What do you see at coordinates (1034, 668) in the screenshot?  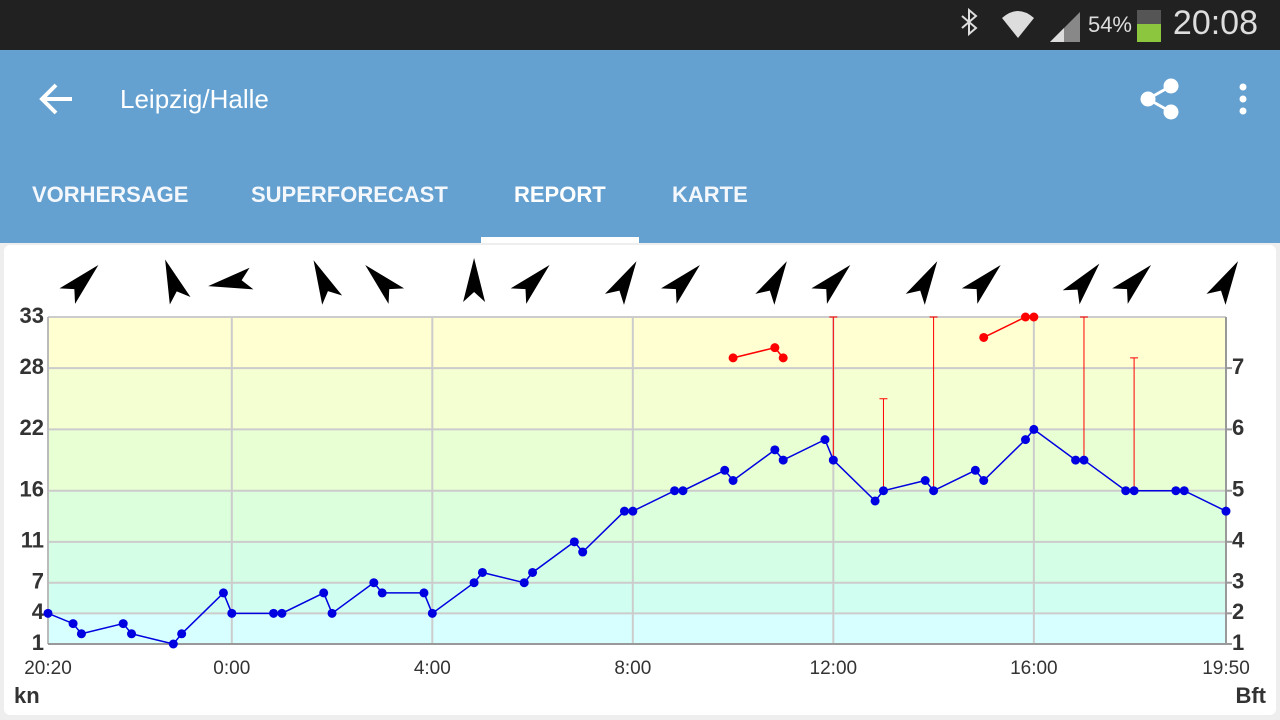 I see `x-tick-label: 16:00` at bounding box center [1034, 668].